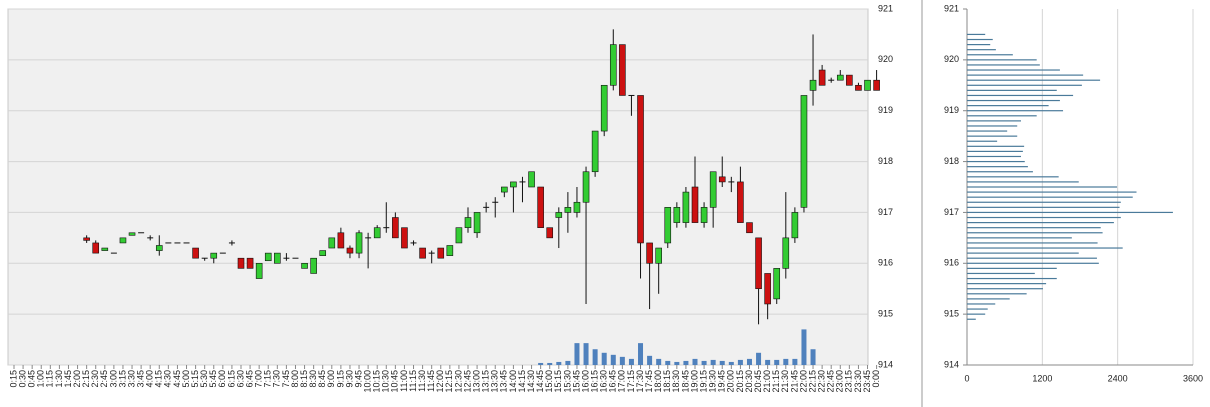 The image size is (1210, 407). I want to click on x-tick-label: 12:00, so click(440, 381).